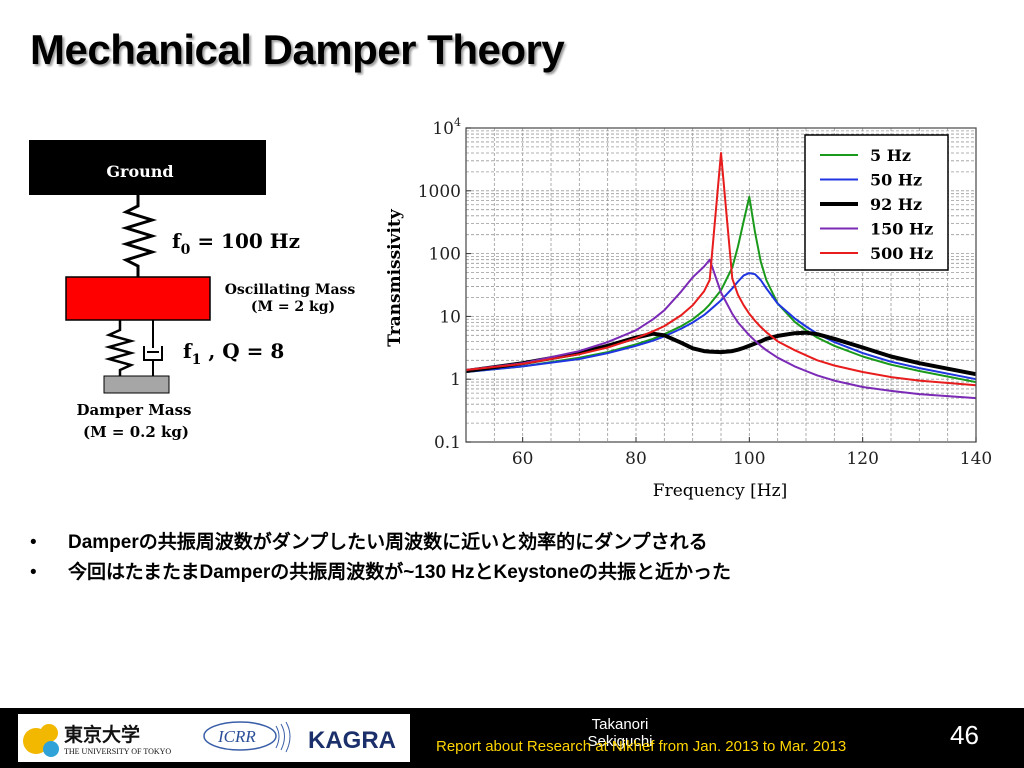 This screenshot has height=768, width=1024. I want to click on logo-strip: 東京大学 THE UNIVERSITY OF TOKYO ICRR KAGRA, so click(214, 738).